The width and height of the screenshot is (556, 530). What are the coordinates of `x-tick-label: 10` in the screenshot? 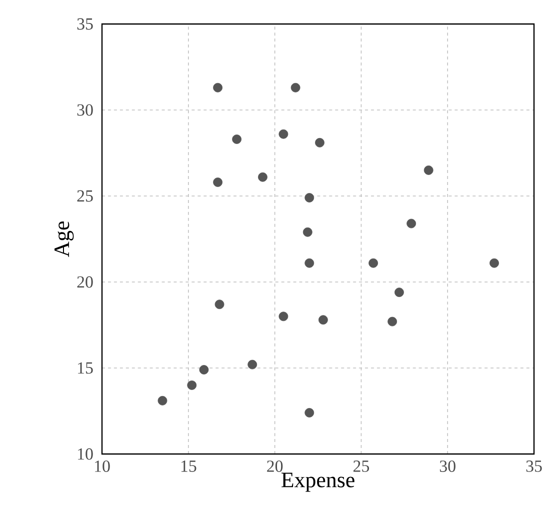 It's located at (102, 466).